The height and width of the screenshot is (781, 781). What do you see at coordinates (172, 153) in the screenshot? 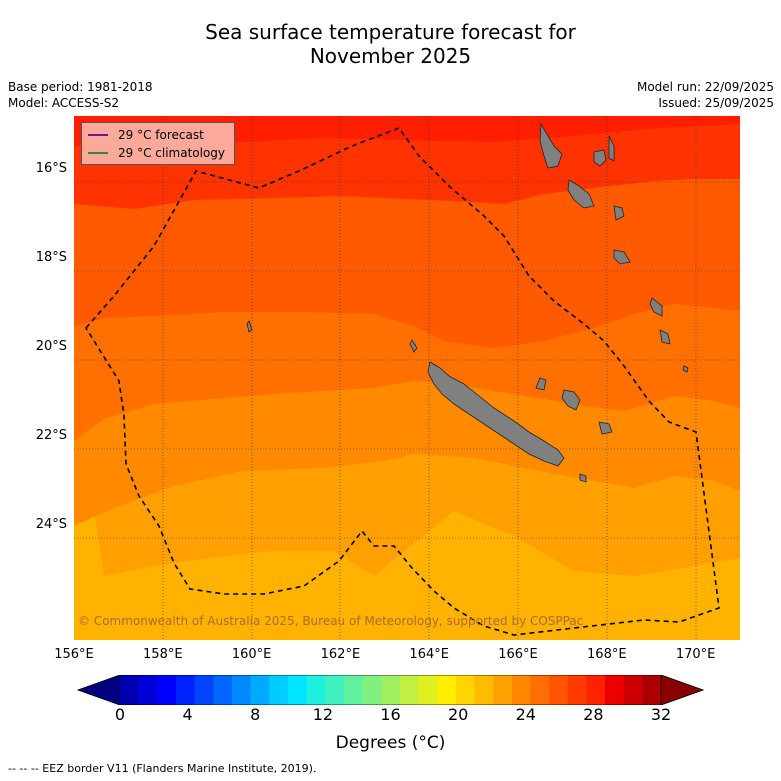
I see `legend-climatology-label: 29 °C climatology` at bounding box center [172, 153].